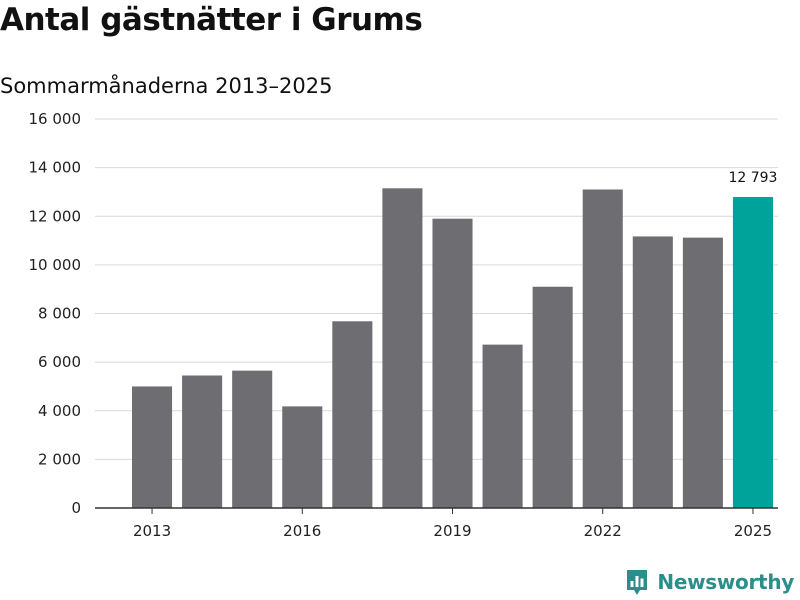 This screenshot has width=800, height=600. I want to click on y-tick-label: 8 000, so click(59, 314).